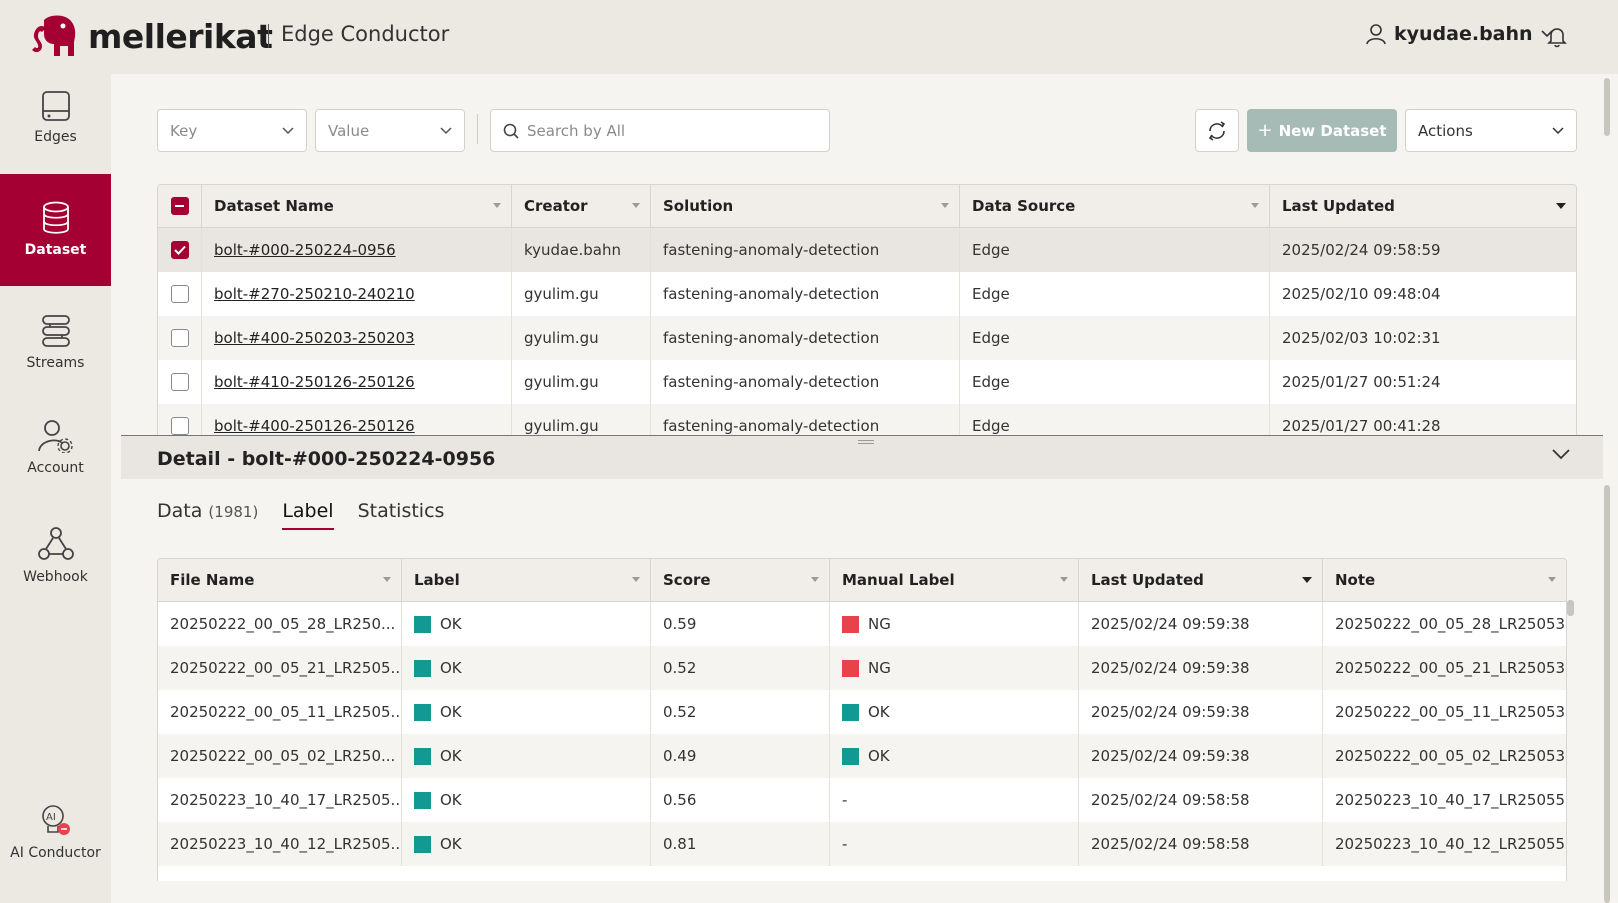 This screenshot has width=1618, height=903. What do you see at coordinates (1570, 608) in the screenshot?
I see `label-table-scrollbar-thumb` at bounding box center [1570, 608].